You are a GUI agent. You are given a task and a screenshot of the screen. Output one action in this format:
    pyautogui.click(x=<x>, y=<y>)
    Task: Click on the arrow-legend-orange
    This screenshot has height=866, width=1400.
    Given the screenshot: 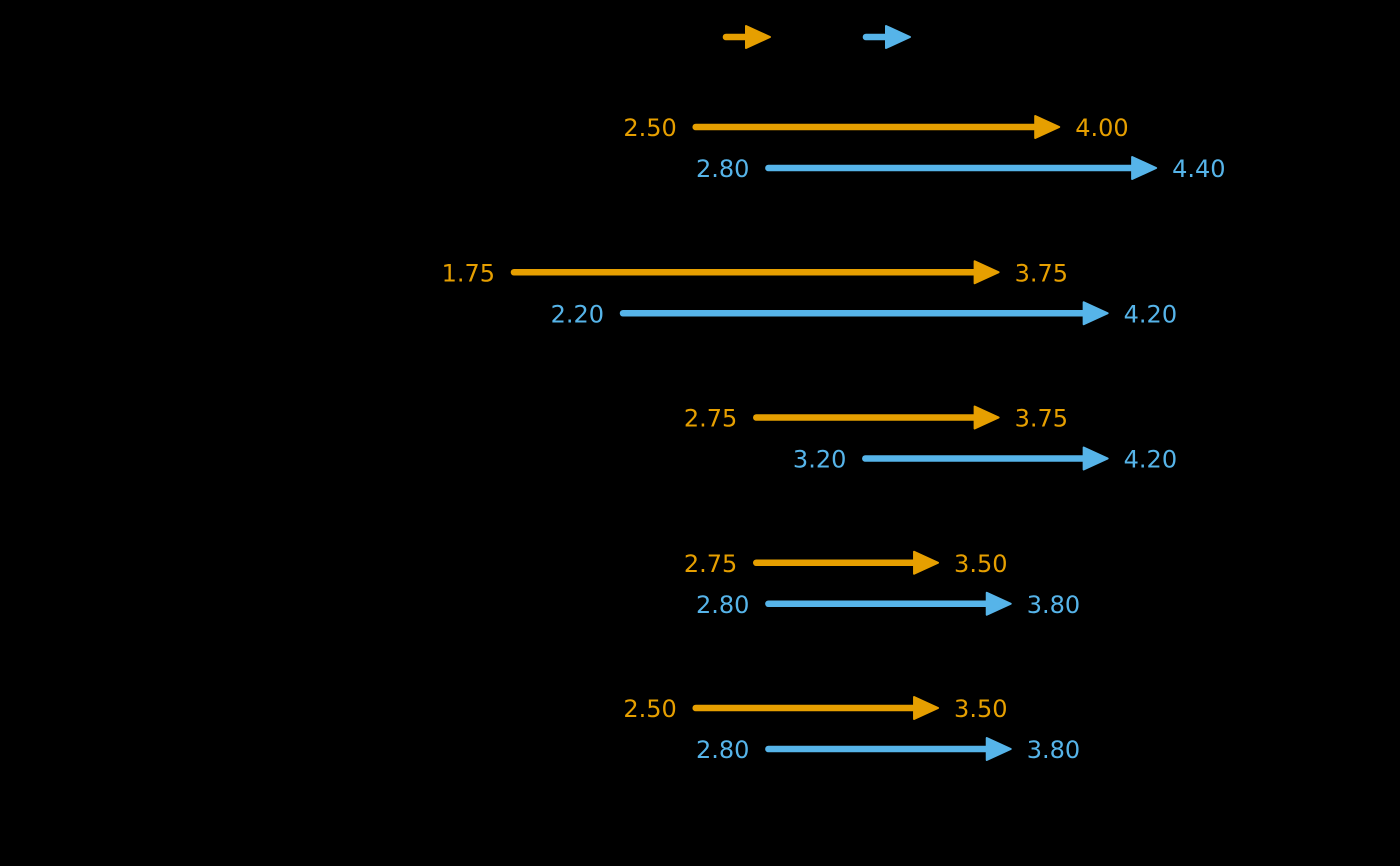 What is the action you would take?
    pyautogui.click(x=746, y=37)
    